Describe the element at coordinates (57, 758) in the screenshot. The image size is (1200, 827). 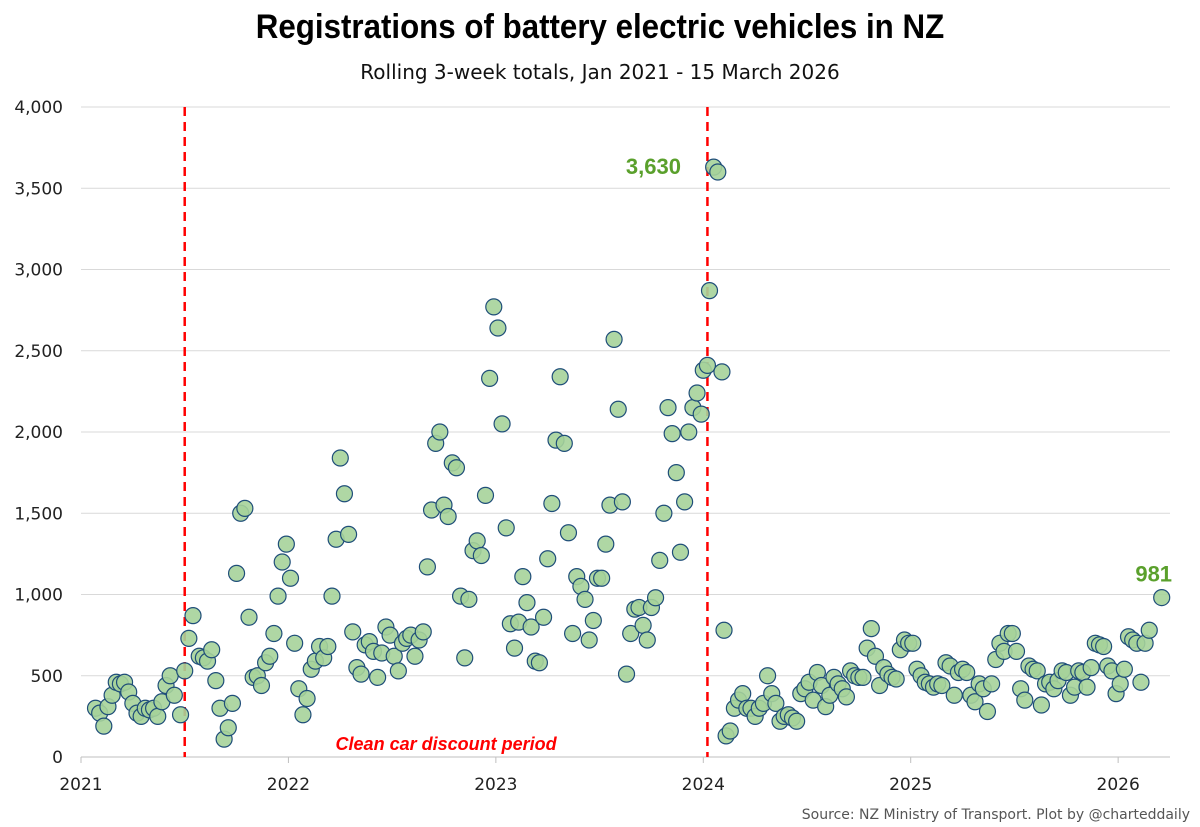
I see `y-tick-label: 0` at that location.